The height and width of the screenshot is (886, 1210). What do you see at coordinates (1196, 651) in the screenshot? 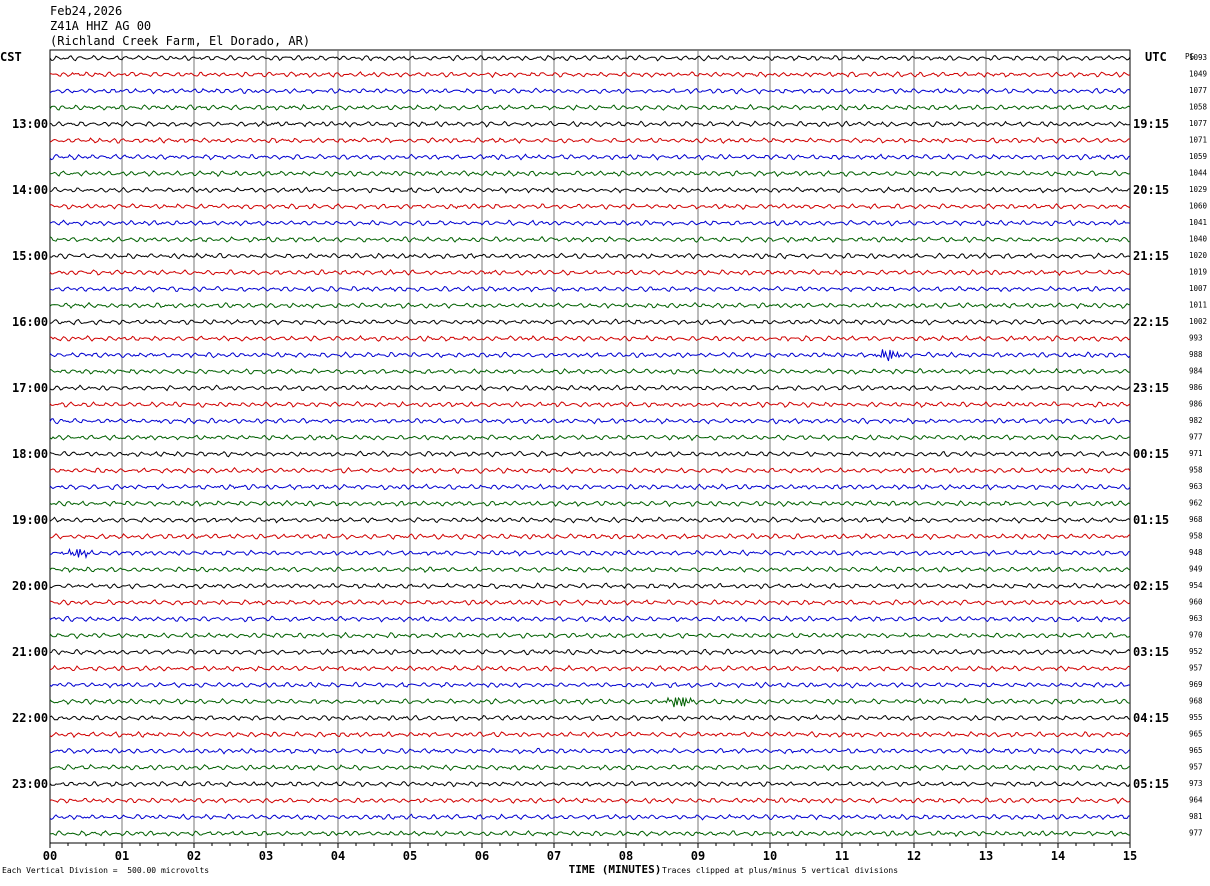
I see `row-value-36: 952` at bounding box center [1196, 651].